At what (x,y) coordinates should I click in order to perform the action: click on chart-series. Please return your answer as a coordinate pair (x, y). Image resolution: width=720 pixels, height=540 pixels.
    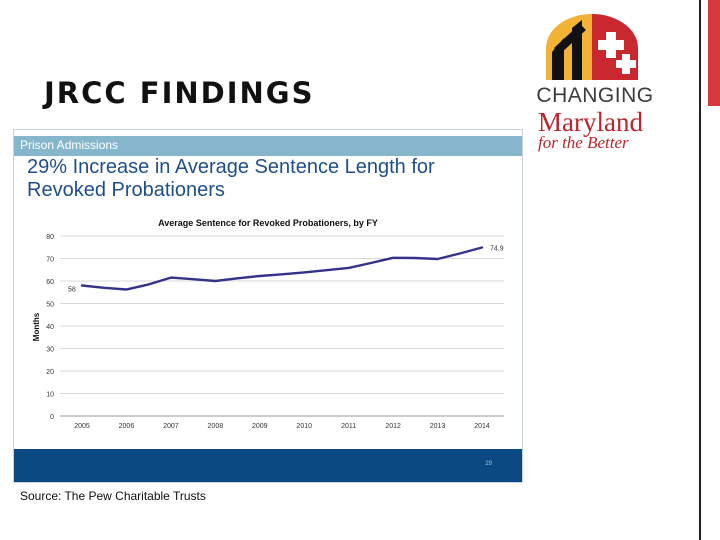
    Looking at the image, I should click on (282, 268).